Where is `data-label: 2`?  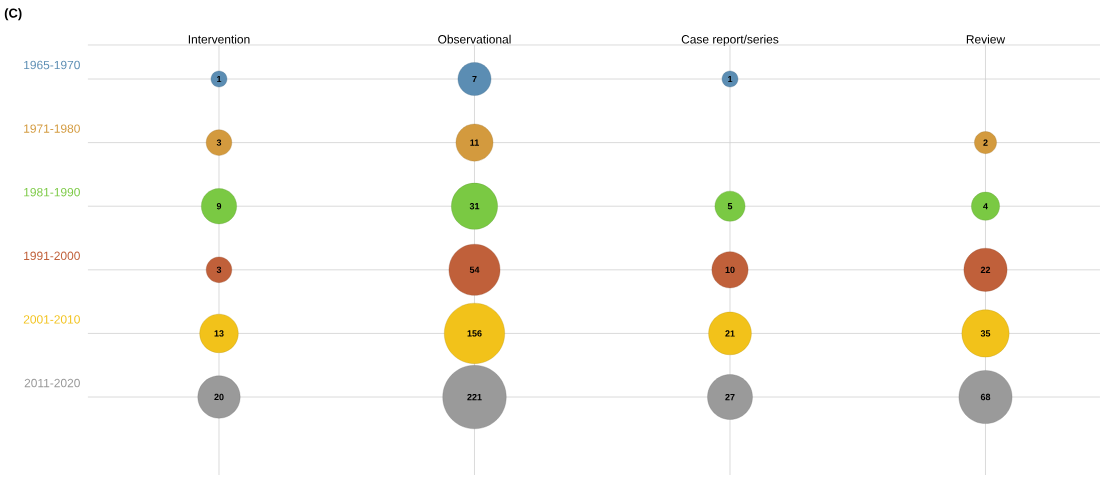
data-label: 2 is located at coordinates (985, 142).